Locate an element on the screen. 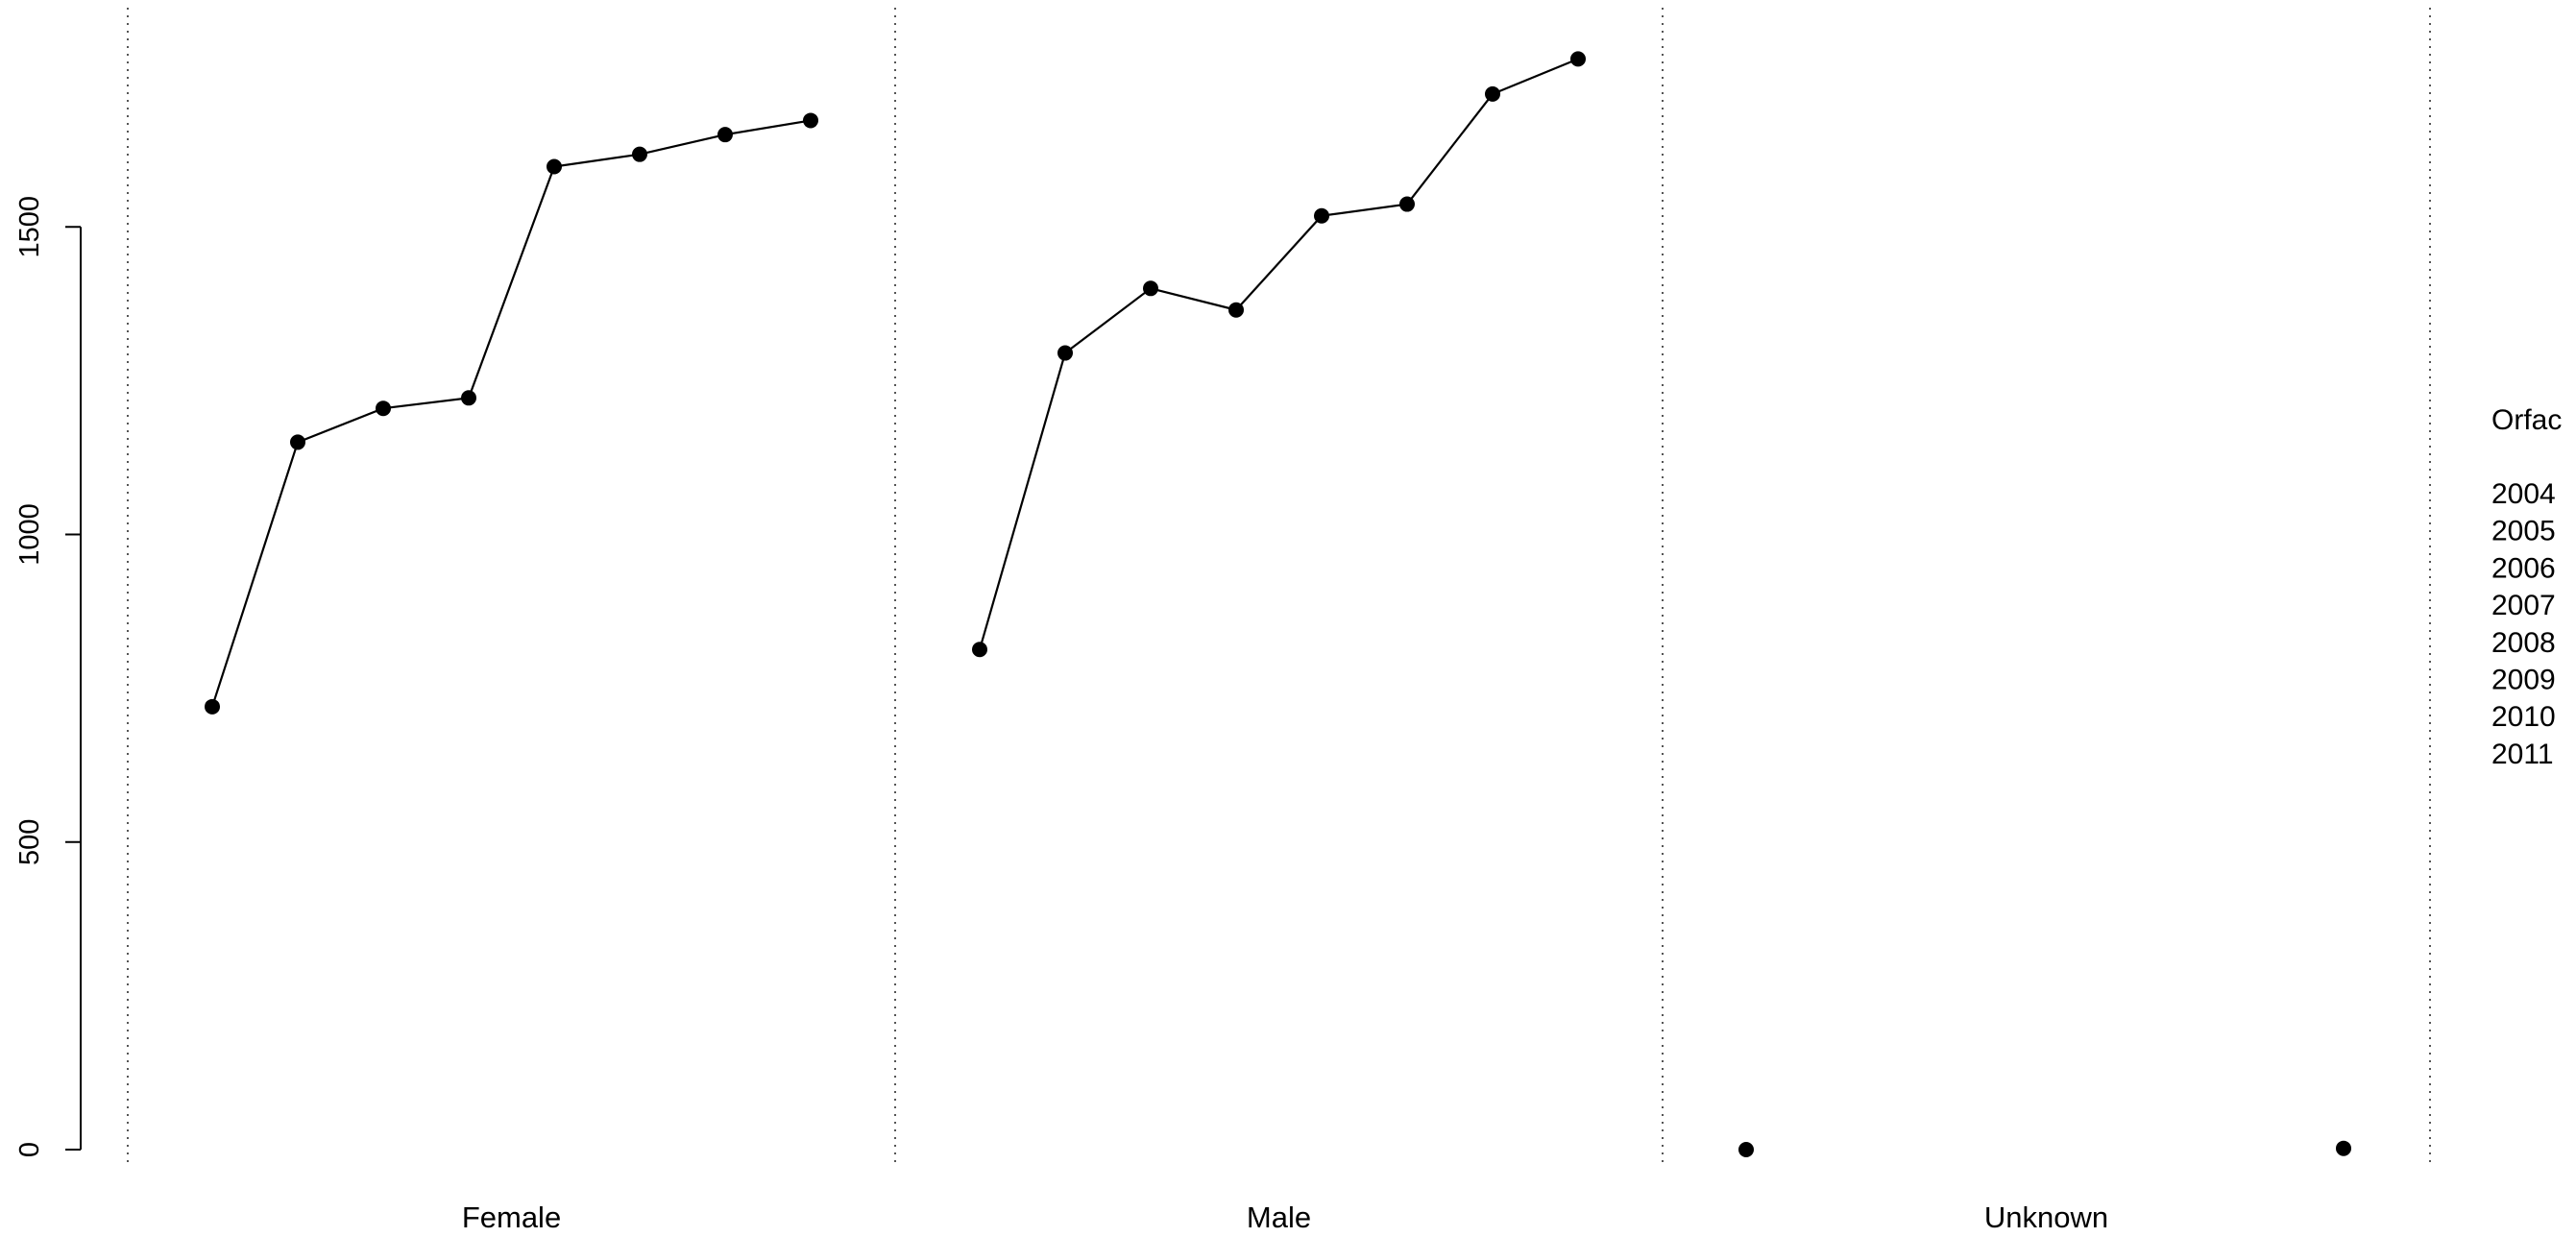 The width and height of the screenshot is (2576, 1237). panel-label: Male is located at coordinates (1279, 1217).